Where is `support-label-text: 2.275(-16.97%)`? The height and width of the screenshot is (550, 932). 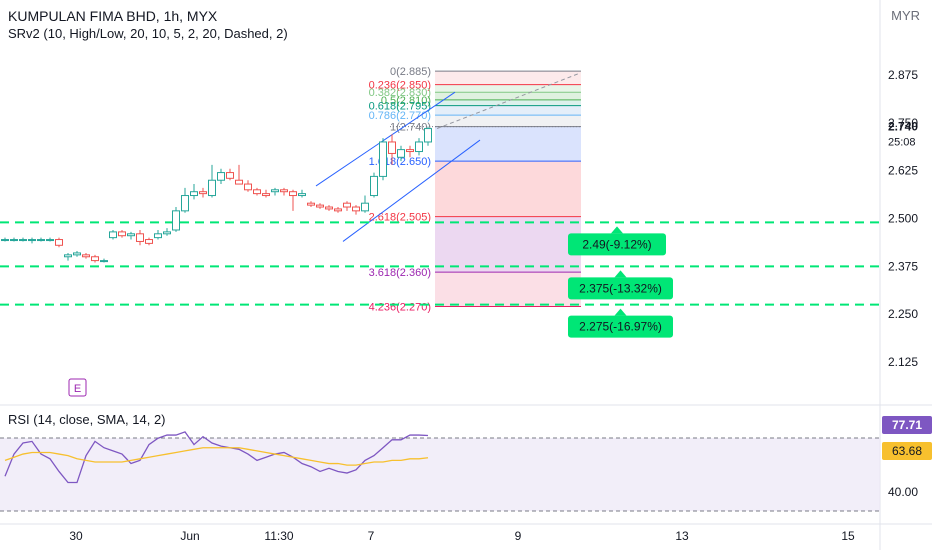
support-label-text: 2.275(-16.97%) is located at coordinates (620, 327).